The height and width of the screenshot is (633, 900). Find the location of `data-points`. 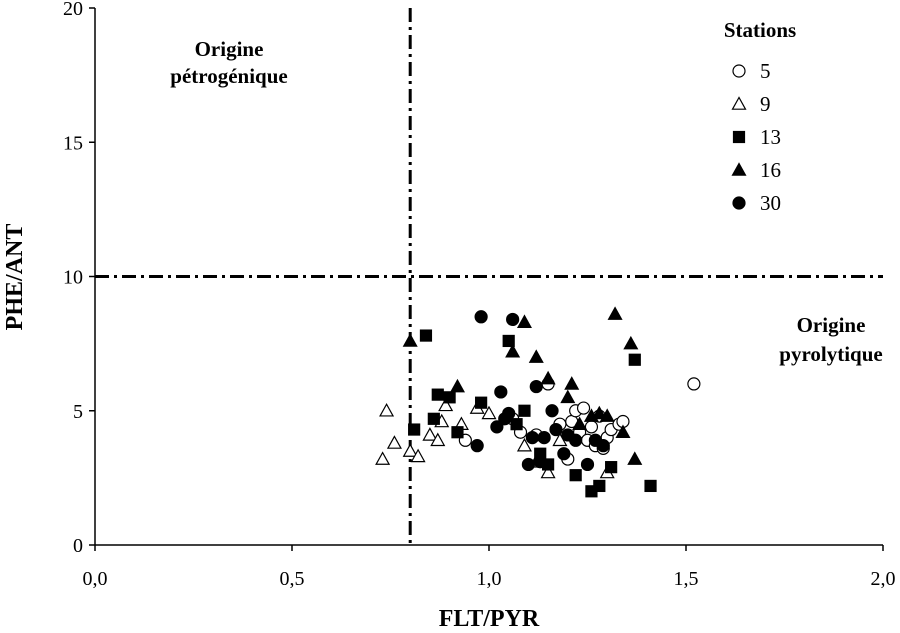

data-points is located at coordinates (538, 402).